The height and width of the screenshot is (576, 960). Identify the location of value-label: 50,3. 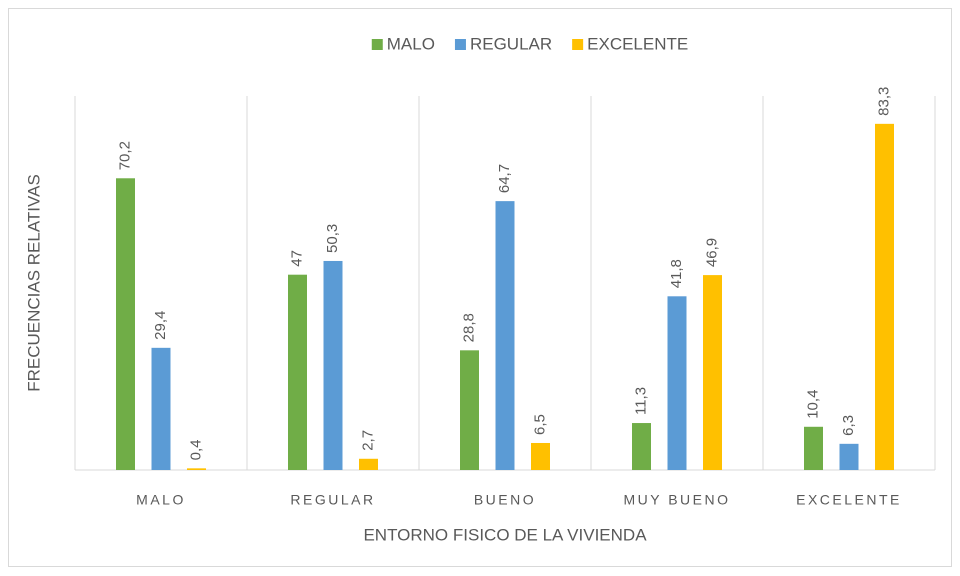
(332, 238).